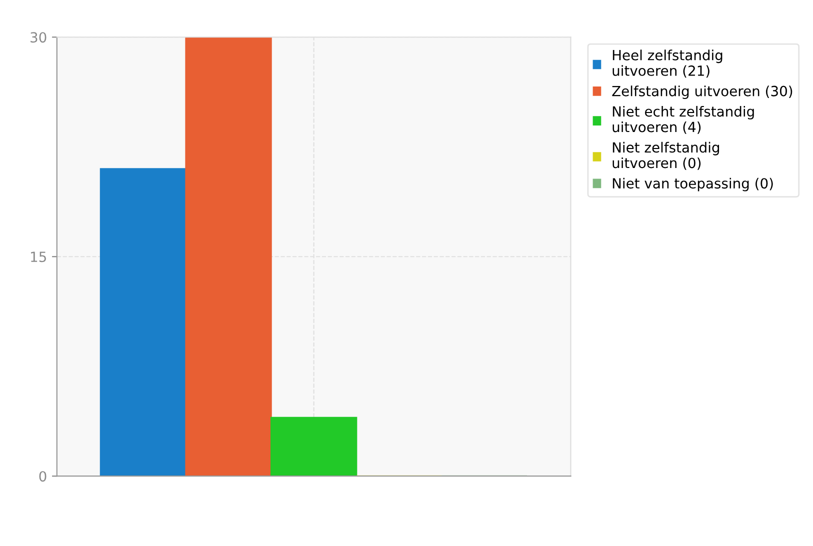 The height and width of the screenshot is (546, 813). I want to click on legend-label: Heel zelfstandig uitvoeren (21), so click(667, 64).